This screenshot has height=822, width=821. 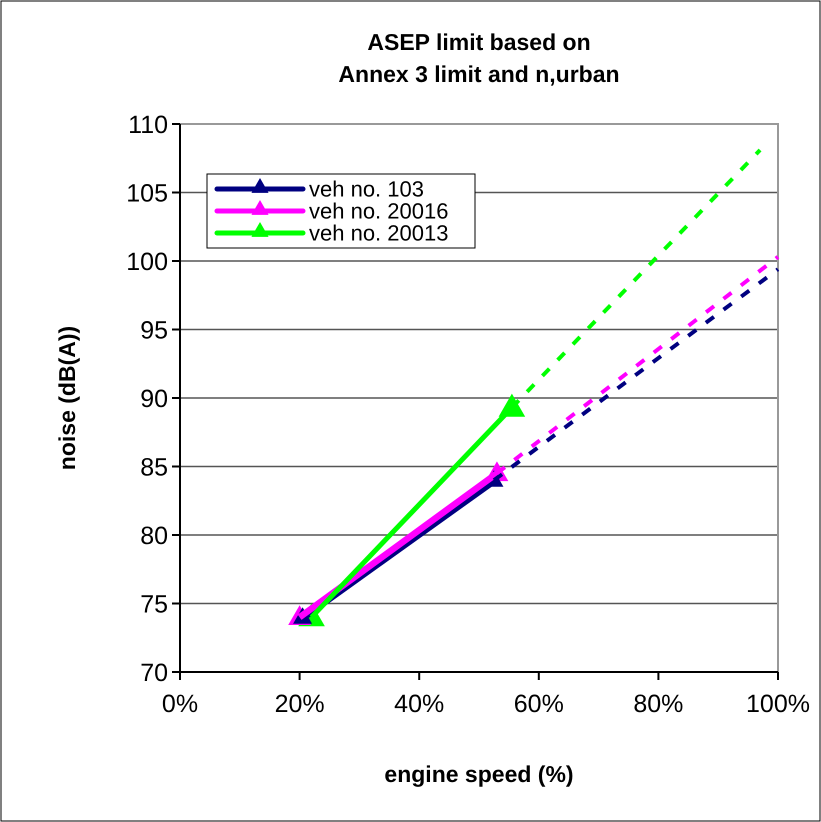 What do you see at coordinates (67, 398) in the screenshot?
I see `y-axis-title: noise (dB(A))` at bounding box center [67, 398].